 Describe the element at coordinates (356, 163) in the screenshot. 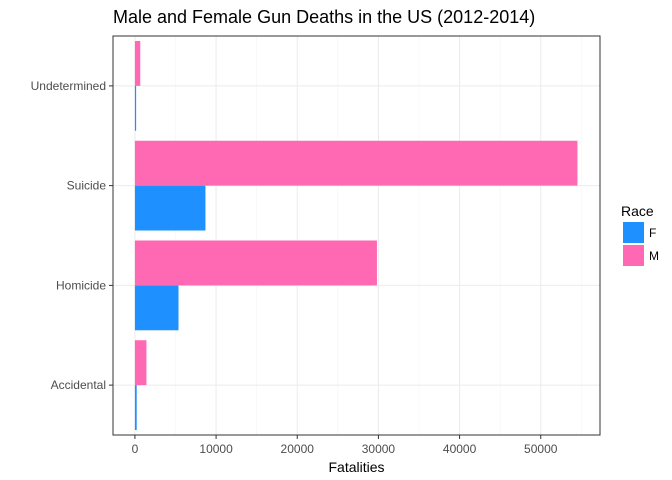

I see `bar-m-suicide` at that location.